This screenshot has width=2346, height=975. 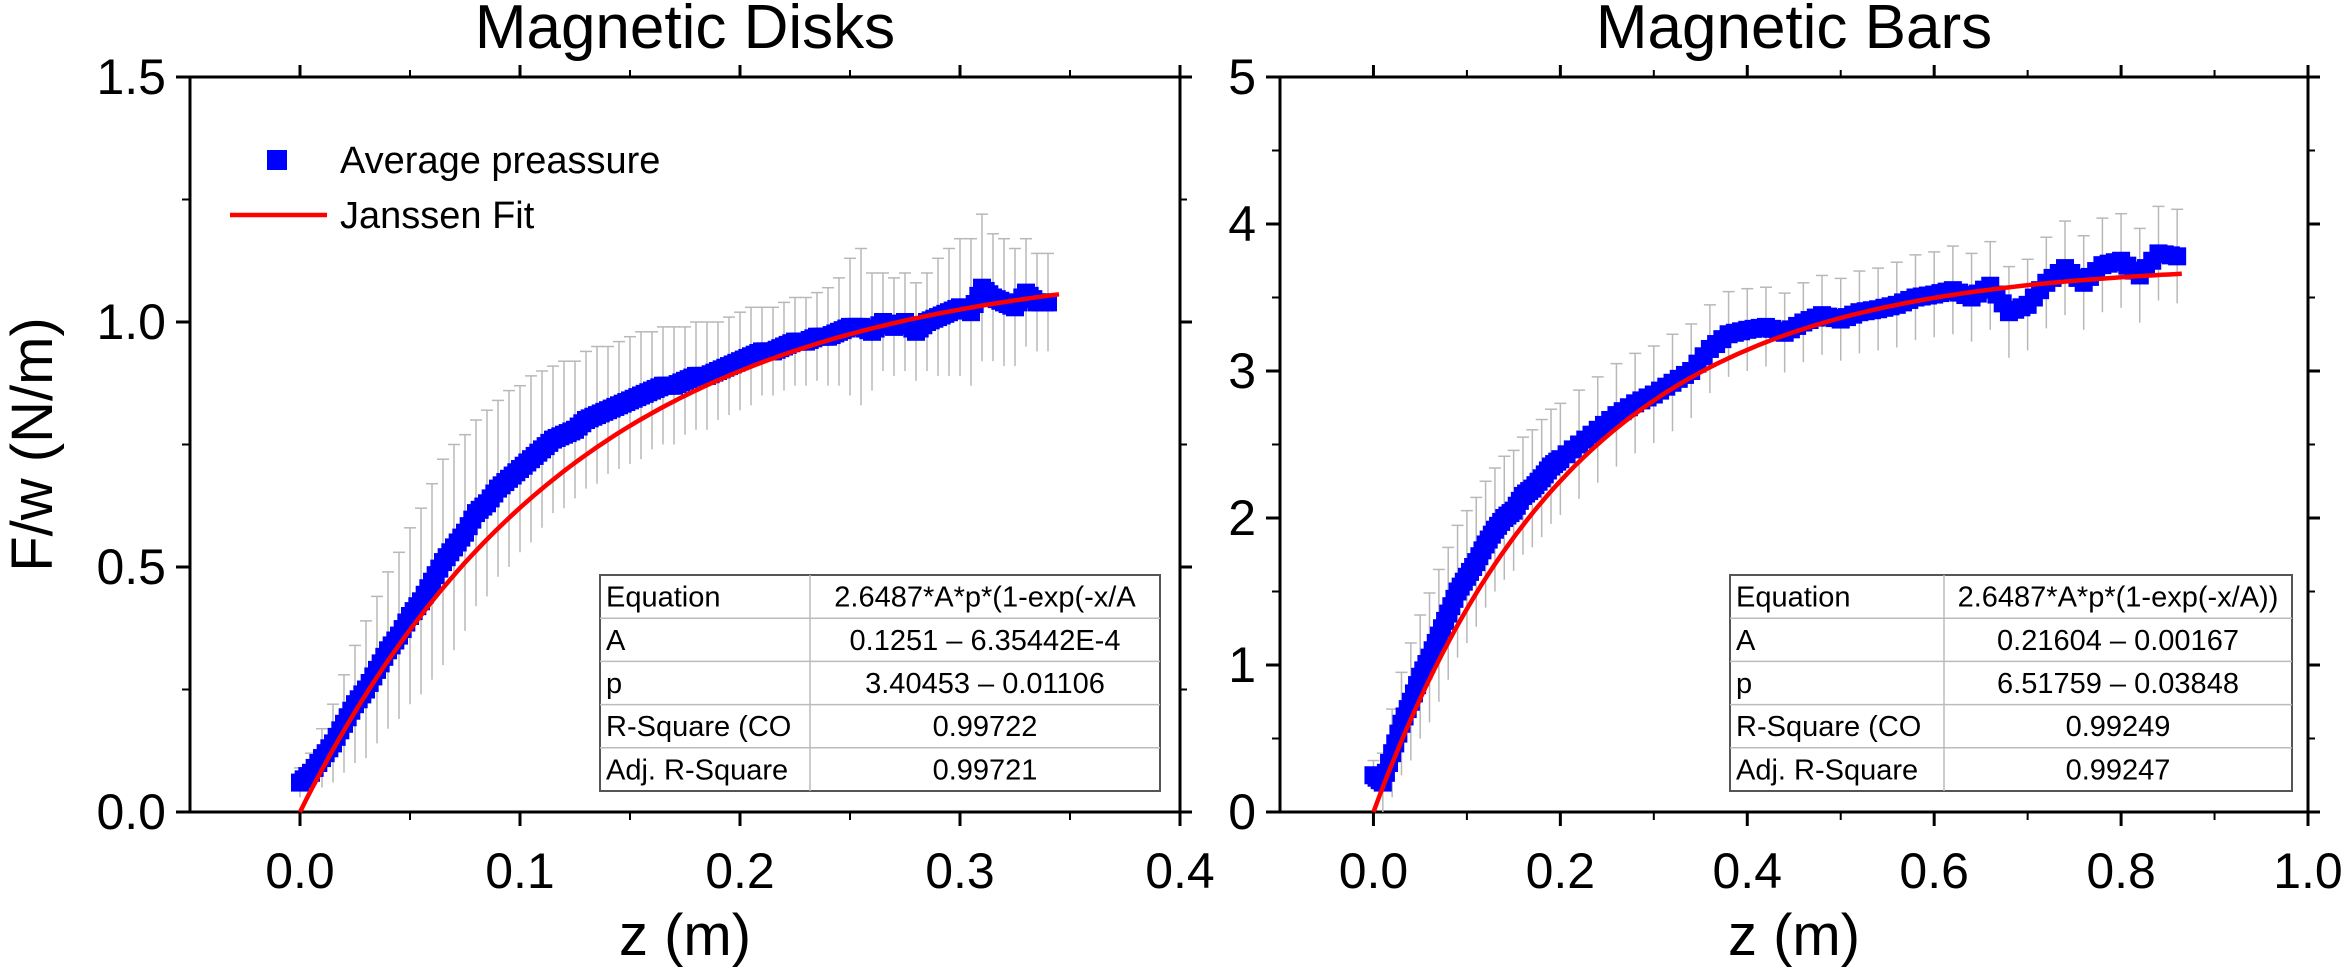 What do you see at coordinates (985, 684) in the screenshot?
I see `stats-value: 3.40453 – 0.01106` at bounding box center [985, 684].